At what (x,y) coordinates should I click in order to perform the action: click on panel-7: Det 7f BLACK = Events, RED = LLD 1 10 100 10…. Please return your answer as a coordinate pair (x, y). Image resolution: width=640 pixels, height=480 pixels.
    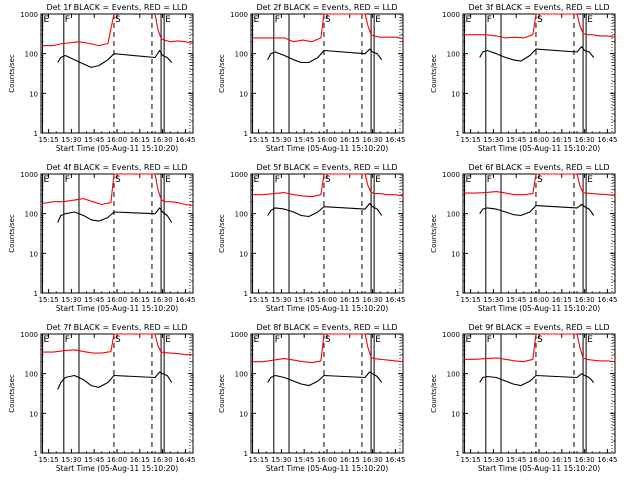
    Looking at the image, I should click on (101, 398).